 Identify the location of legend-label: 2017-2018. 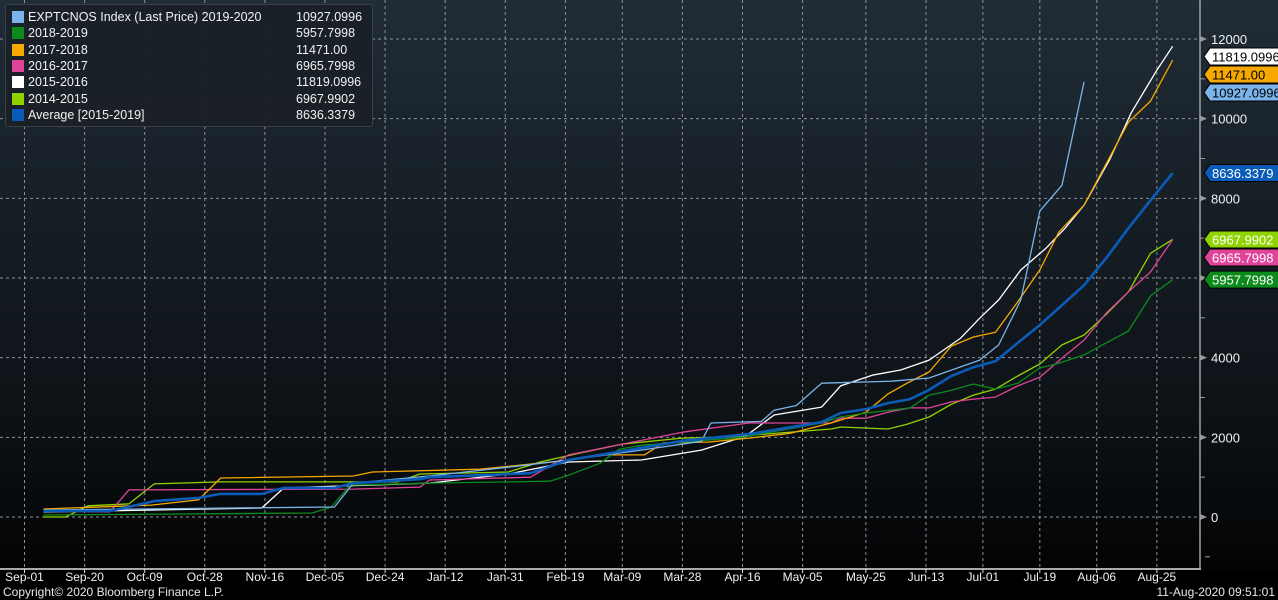
(58, 49).